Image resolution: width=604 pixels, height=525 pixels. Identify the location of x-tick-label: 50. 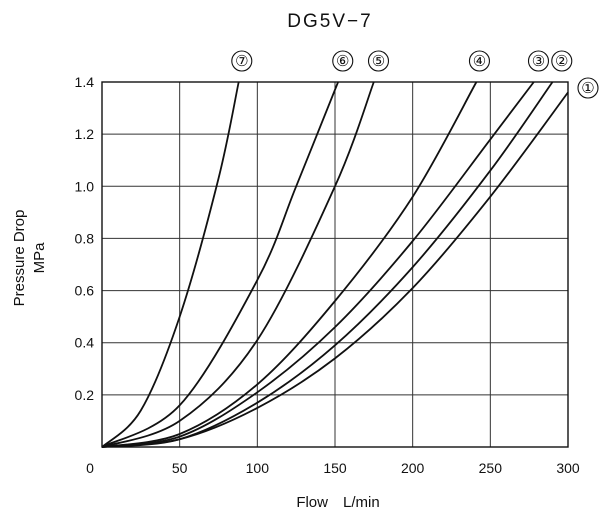
(180, 468).